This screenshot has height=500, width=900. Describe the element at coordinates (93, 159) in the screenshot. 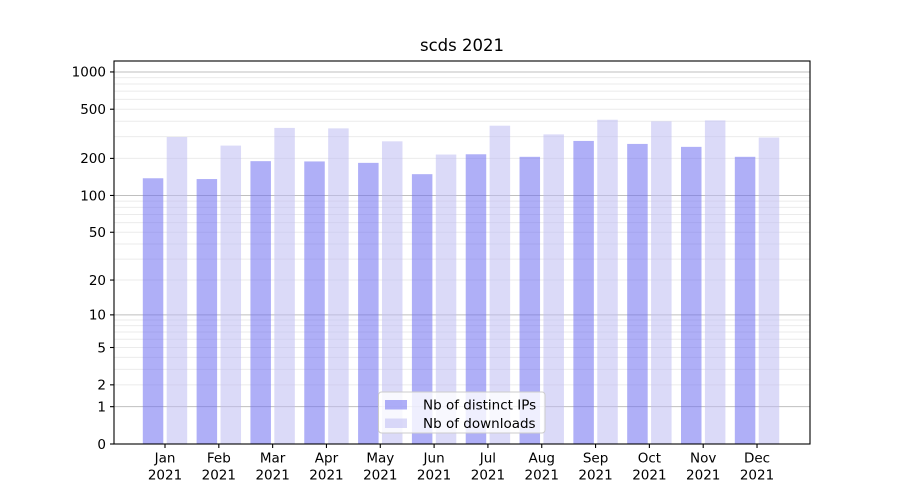

I see `y-tick-label: 200` at that location.